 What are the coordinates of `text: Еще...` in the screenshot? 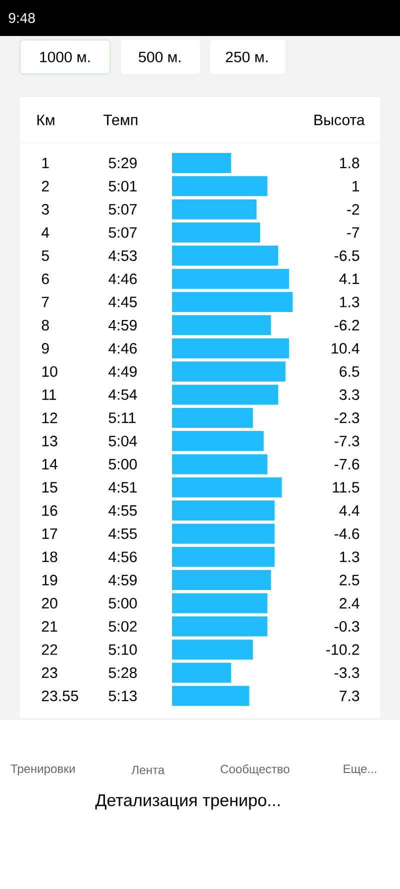 It's located at (360, 770).